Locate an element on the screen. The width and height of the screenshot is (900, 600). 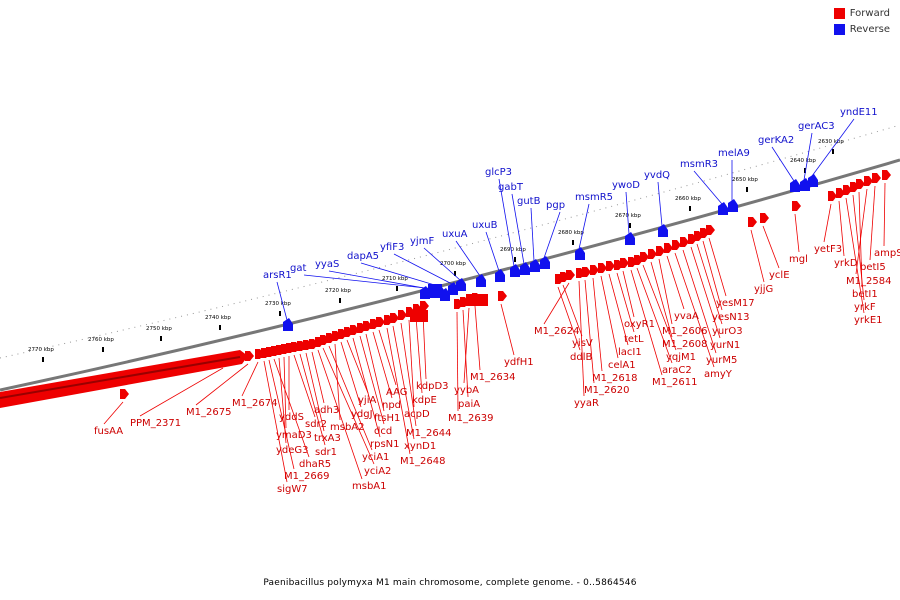
forward-gene-block is located at coordinates (477, 300).